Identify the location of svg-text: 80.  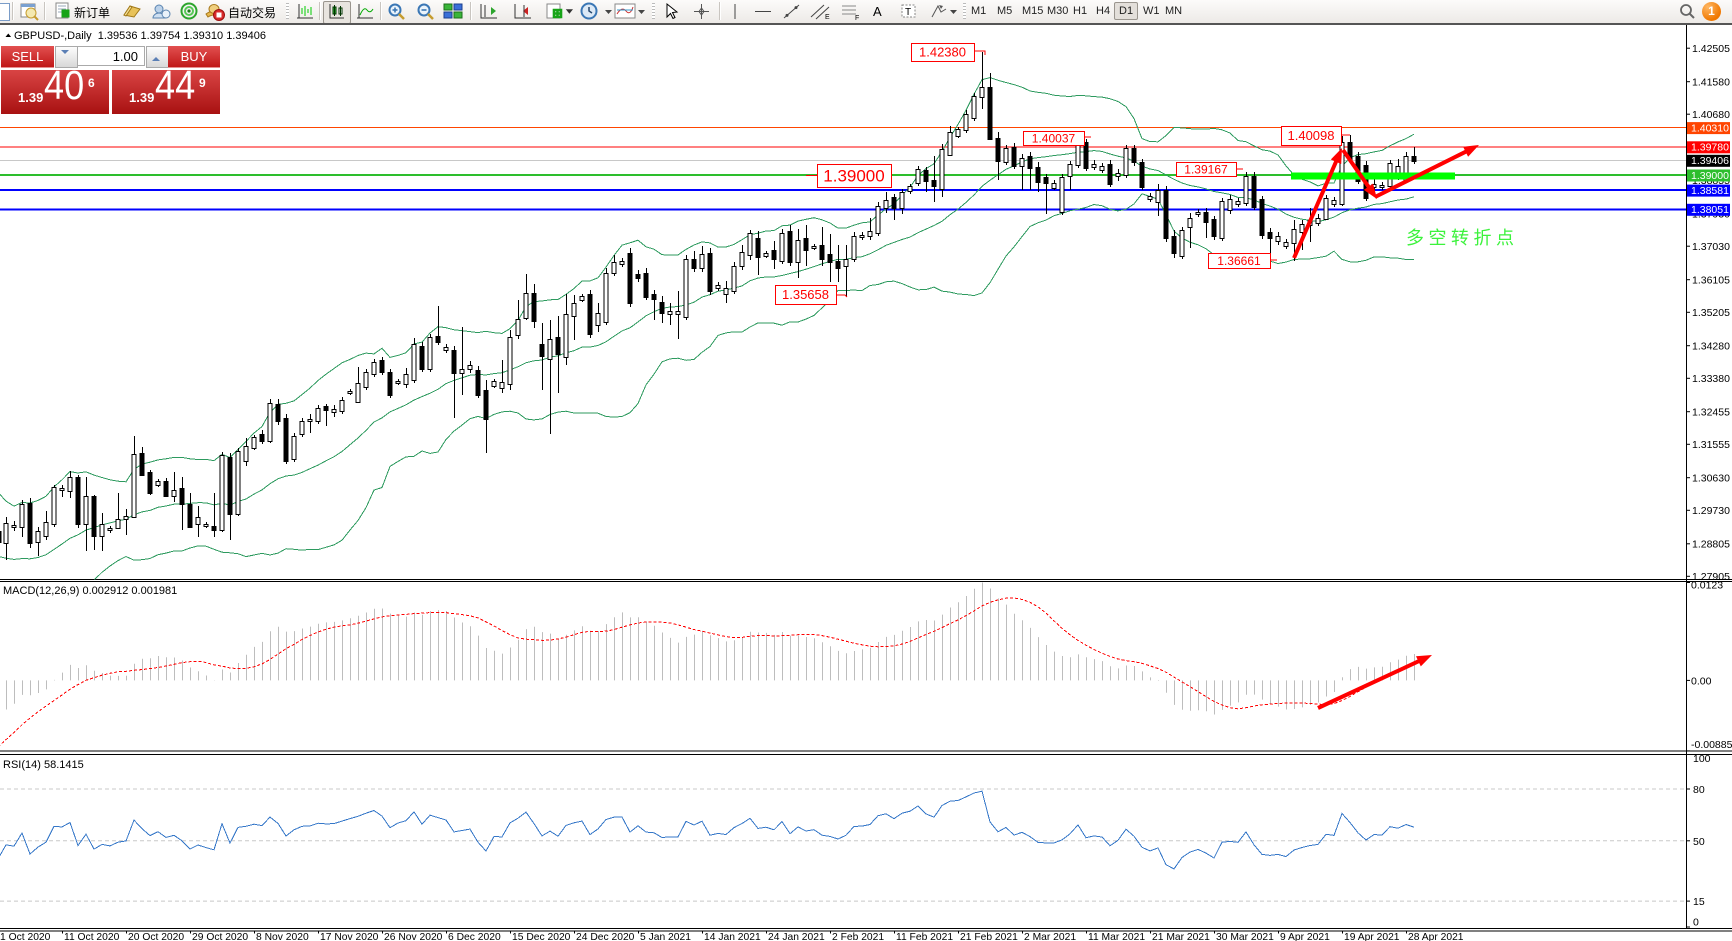
(1699, 790).